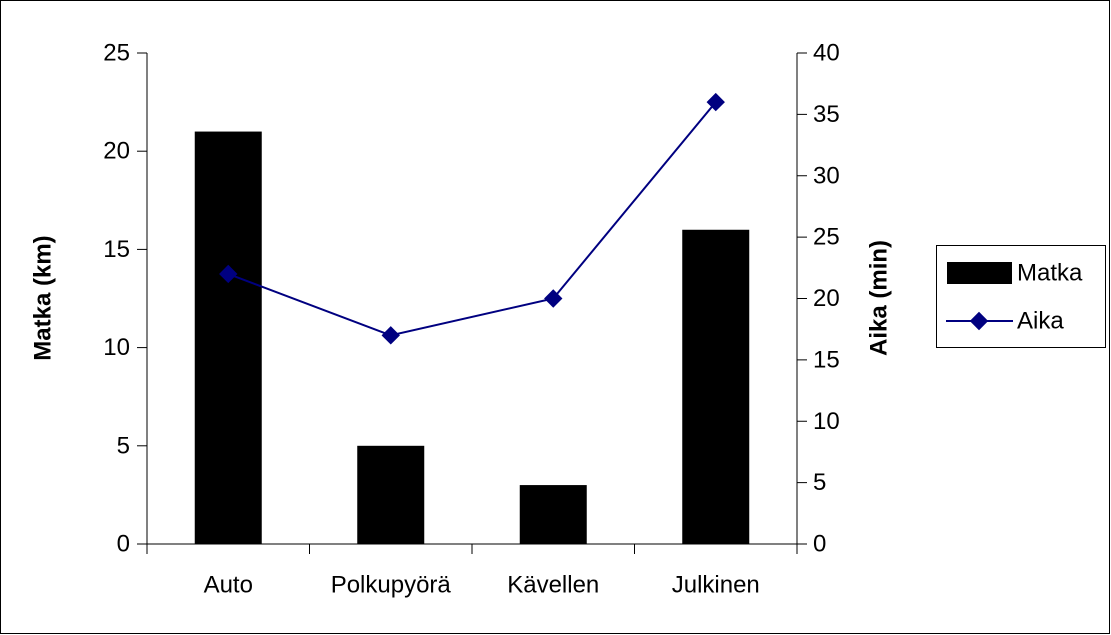 This screenshot has width=1111, height=635. What do you see at coordinates (826, 298) in the screenshot?
I see `y-right-tick-label-20: 20` at bounding box center [826, 298].